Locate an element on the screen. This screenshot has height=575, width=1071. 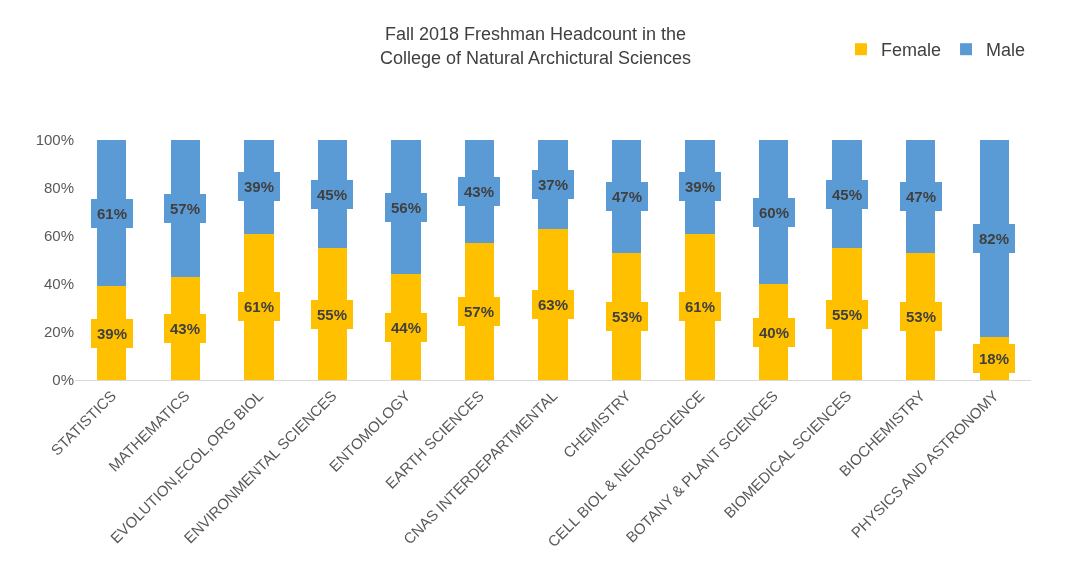
data-label: 63% is located at coordinates (553, 304).